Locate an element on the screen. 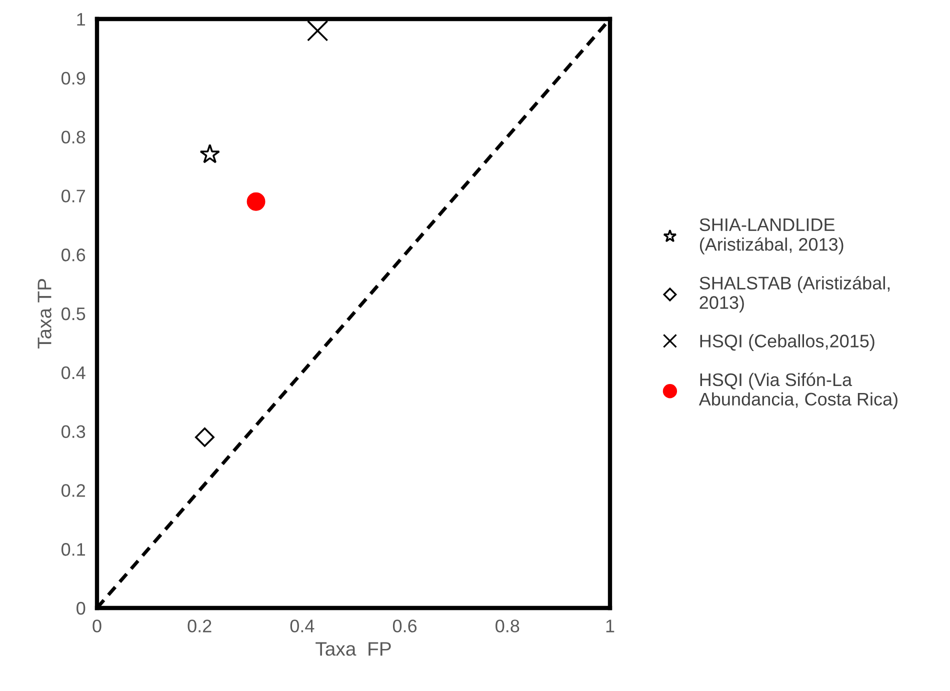 The width and height of the screenshot is (950, 691). y-tick-label: 0.2 is located at coordinates (73, 490).